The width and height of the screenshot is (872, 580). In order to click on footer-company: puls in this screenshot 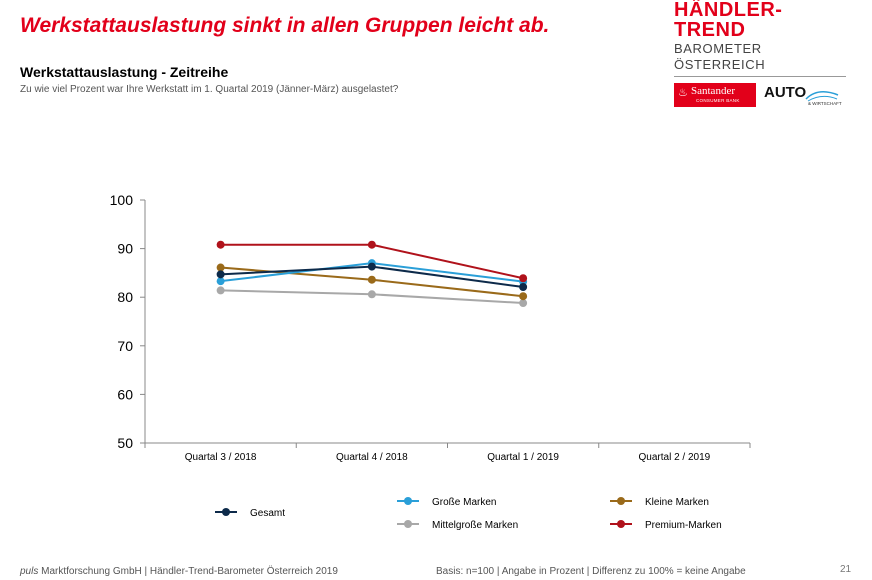, I will do `click(29, 571)`.